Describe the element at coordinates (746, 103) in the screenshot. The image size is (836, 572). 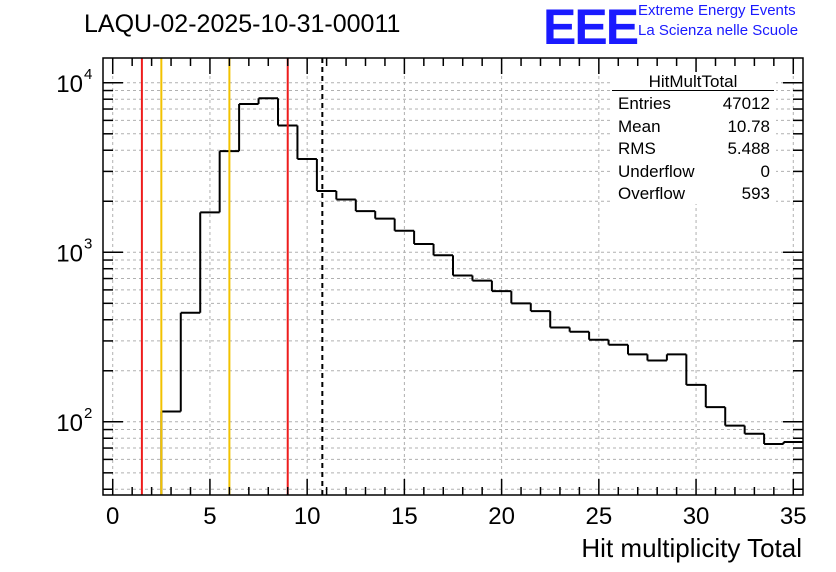
I see `stat-value: 47012` at that location.